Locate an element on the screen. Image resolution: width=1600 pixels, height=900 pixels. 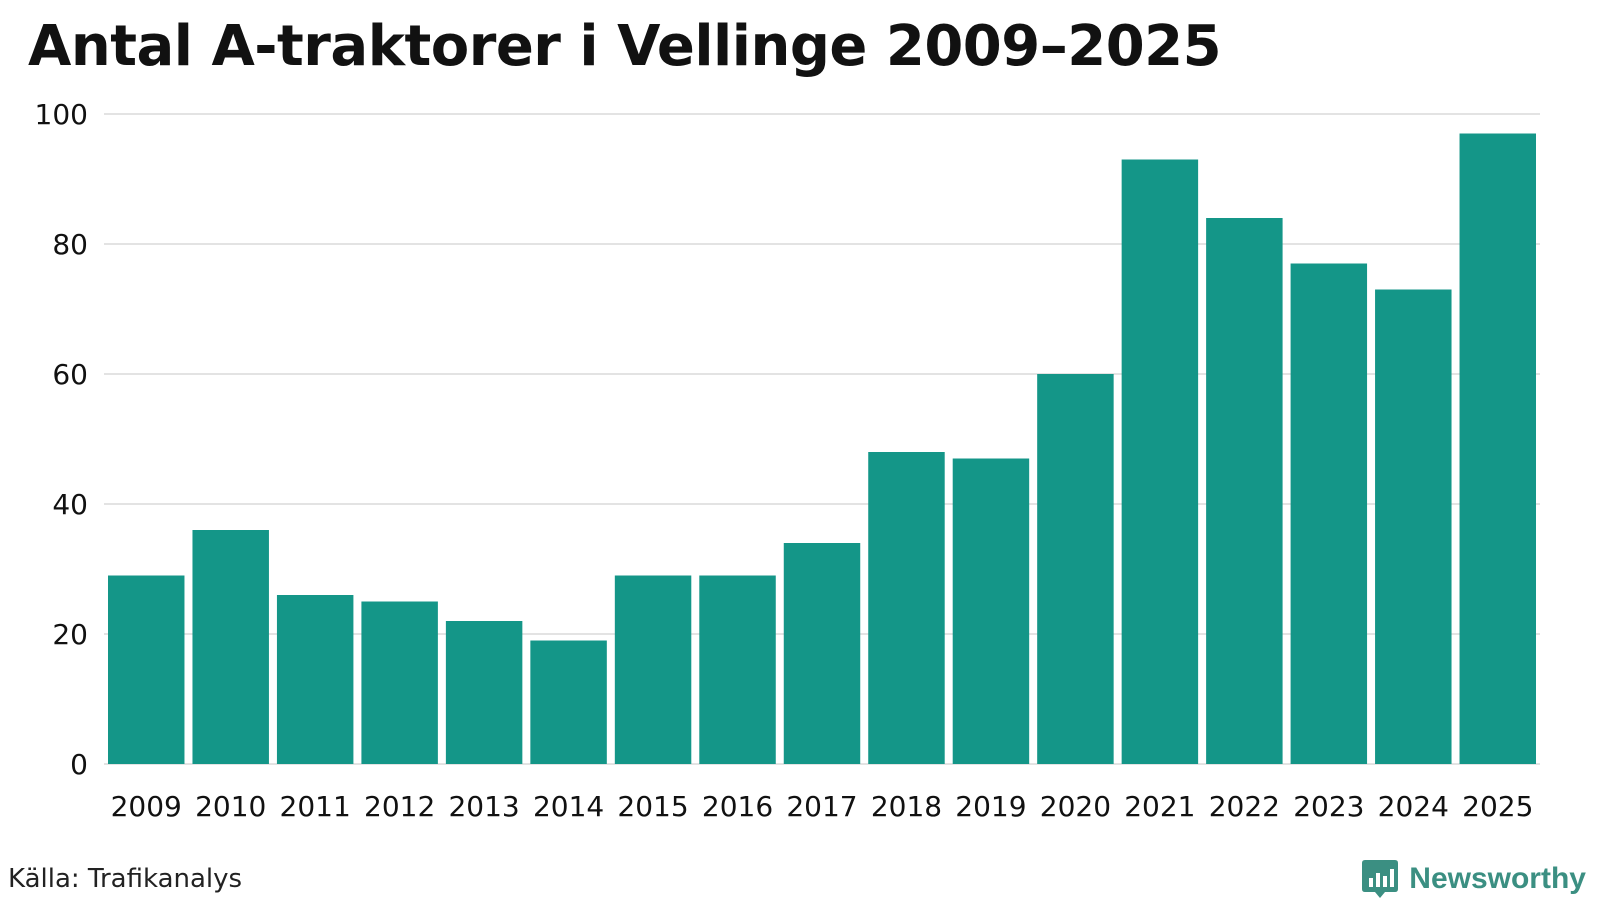
y-tick-label: 100 is located at coordinates (61, 114).